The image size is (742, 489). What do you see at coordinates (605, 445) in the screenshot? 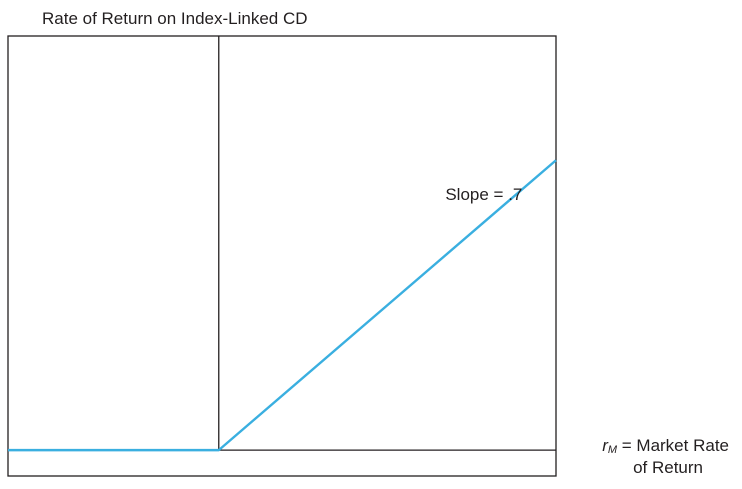
I see `x-axis-label-symbol: r` at bounding box center [605, 445].